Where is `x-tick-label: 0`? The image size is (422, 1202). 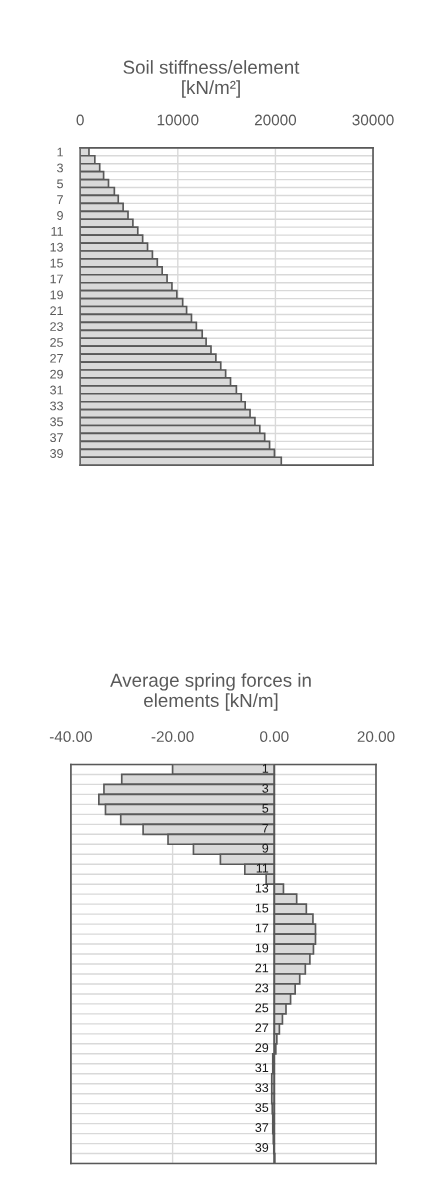 x-tick-label: 0 is located at coordinates (80, 120).